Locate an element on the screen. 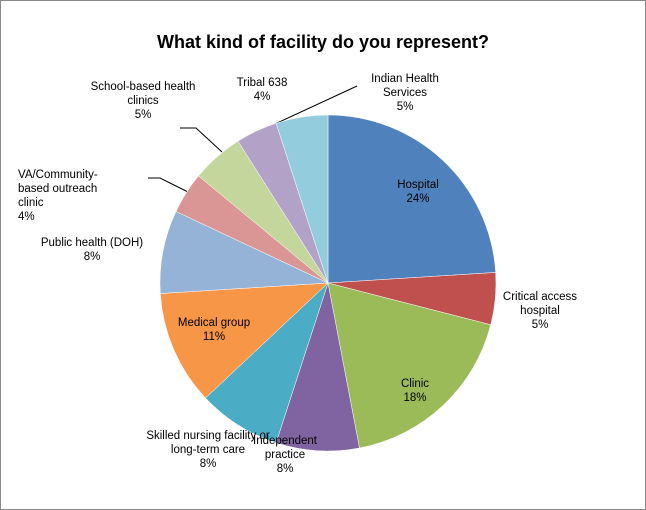  slice-label: Hospital 24% is located at coordinates (418, 192).